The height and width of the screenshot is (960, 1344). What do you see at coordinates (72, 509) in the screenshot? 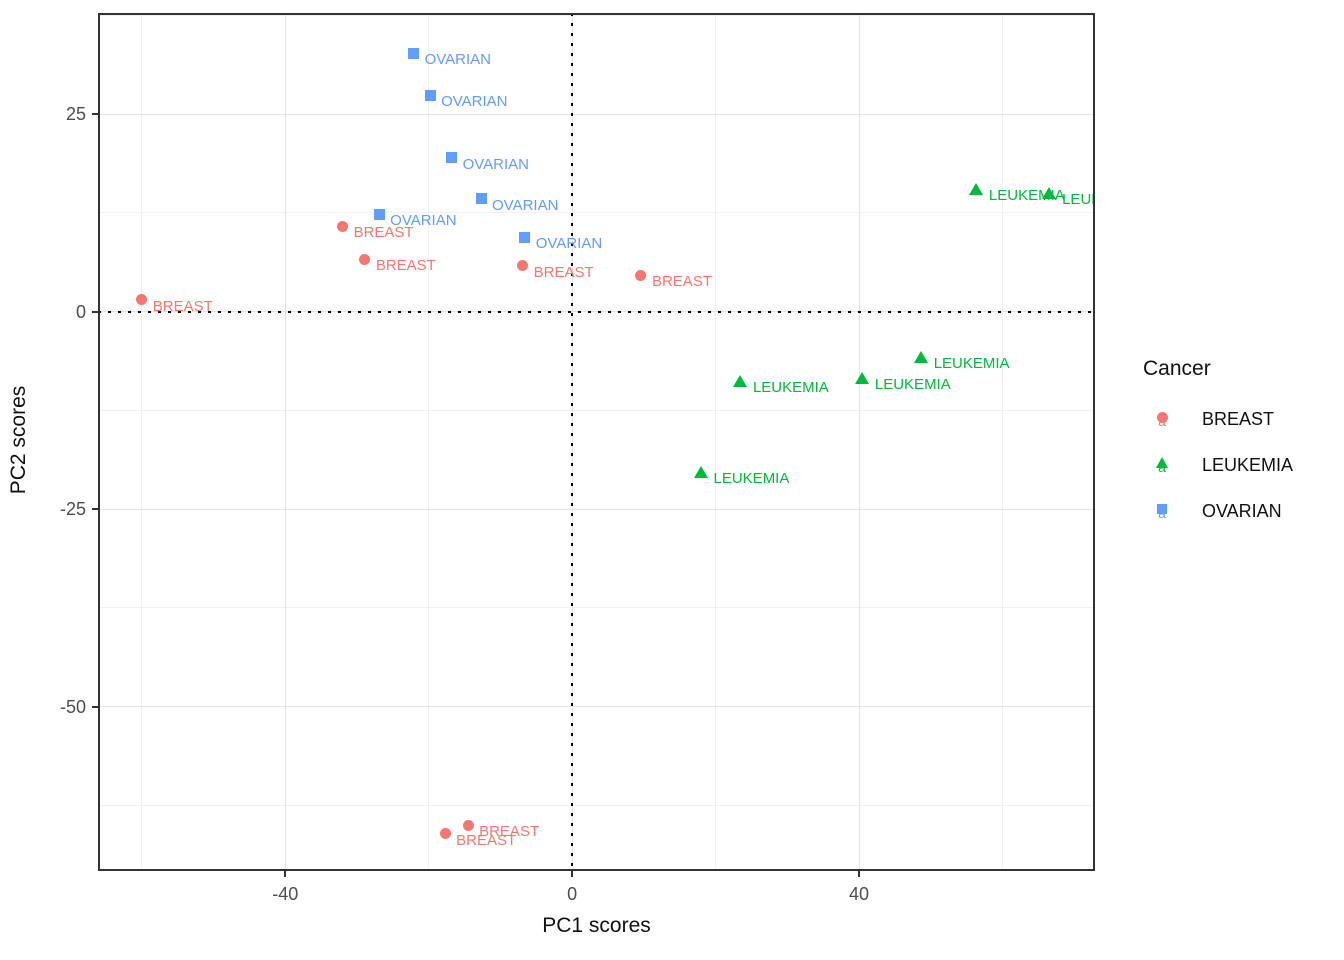
I see `y-tick-label: -25` at bounding box center [72, 509].